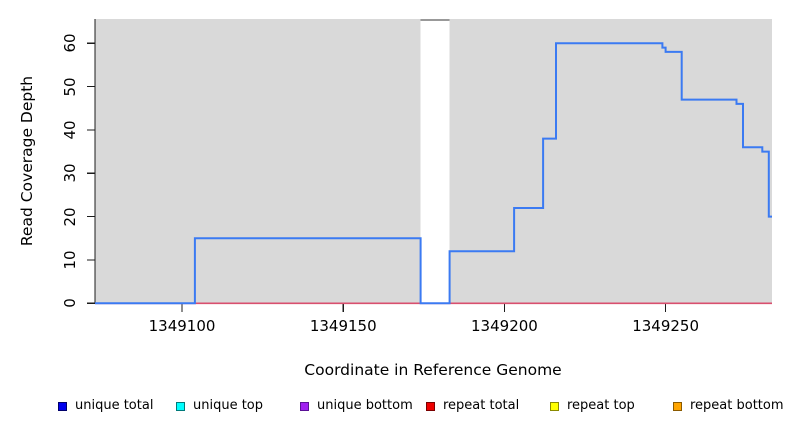 The height and width of the screenshot is (432, 792). I want to click on legend-item-unique-top: unique top, so click(219, 406).